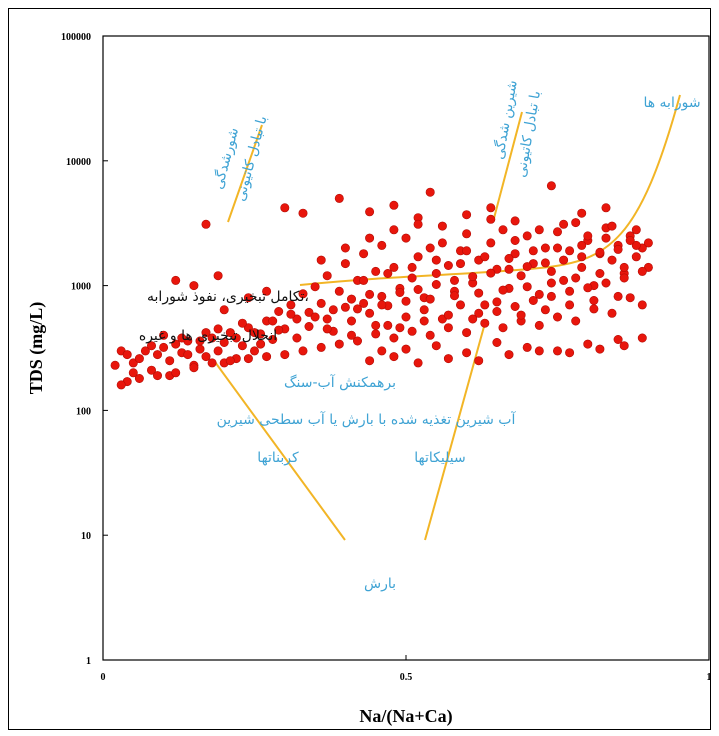 The width and height of the screenshot is (719, 736). What do you see at coordinates (439, 458) in the screenshot?
I see `annotation-silicates: سیلیکاتها` at bounding box center [439, 458].